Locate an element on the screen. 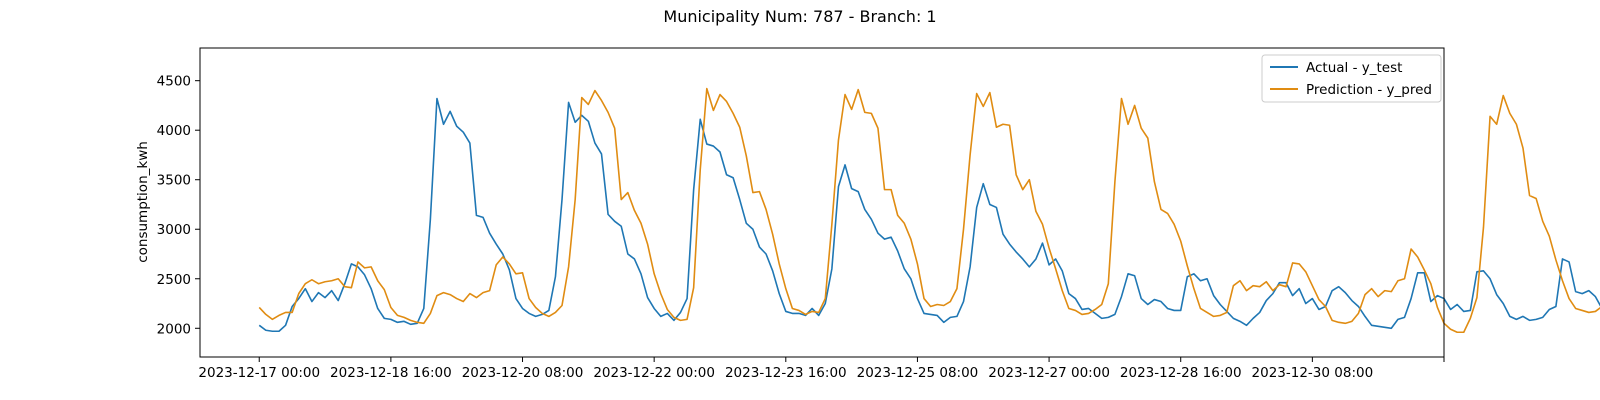 This screenshot has width=1600, height=400. x-tick-label: 2023-12-20 08:00 is located at coordinates (523, 373).